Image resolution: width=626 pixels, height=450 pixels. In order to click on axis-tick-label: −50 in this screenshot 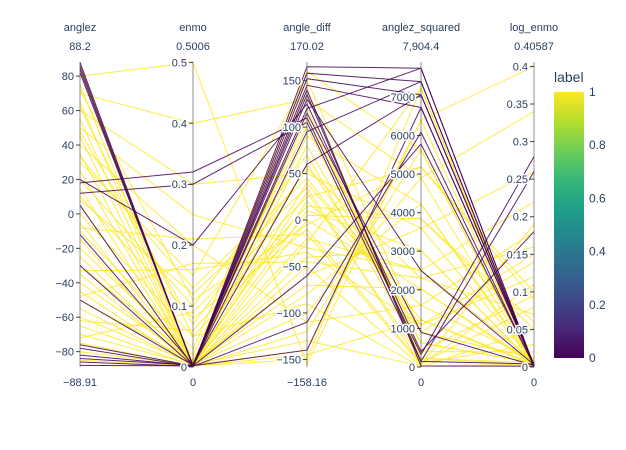, I will do `click(291, 267)`.